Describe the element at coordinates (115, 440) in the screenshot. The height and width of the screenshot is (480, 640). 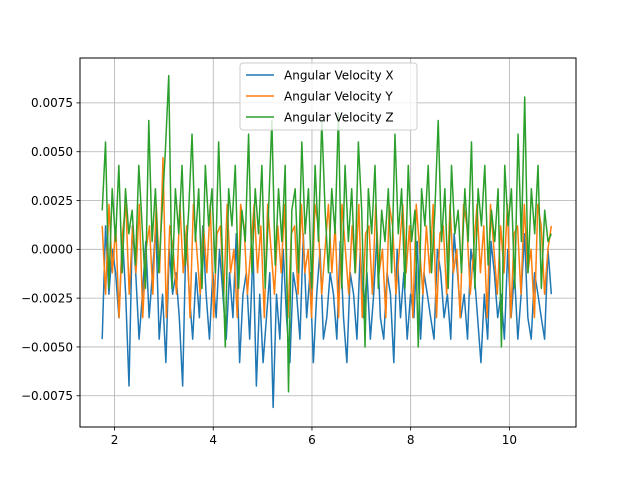
I see `x-tick-label: 2` at that location.